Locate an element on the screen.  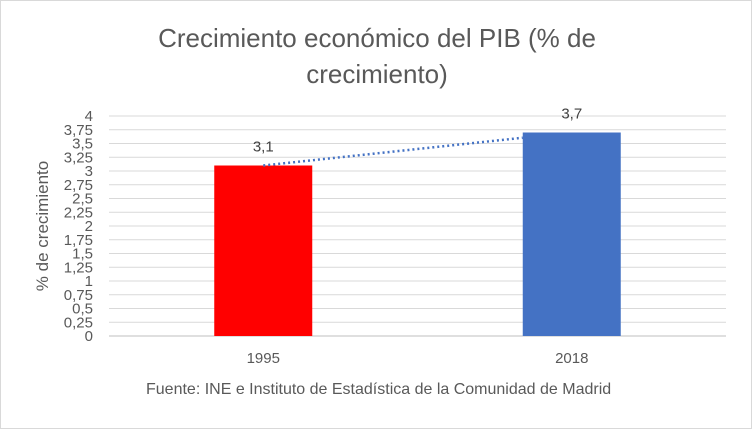
y-tick-label: 1 is located at coordinates (89, 281).